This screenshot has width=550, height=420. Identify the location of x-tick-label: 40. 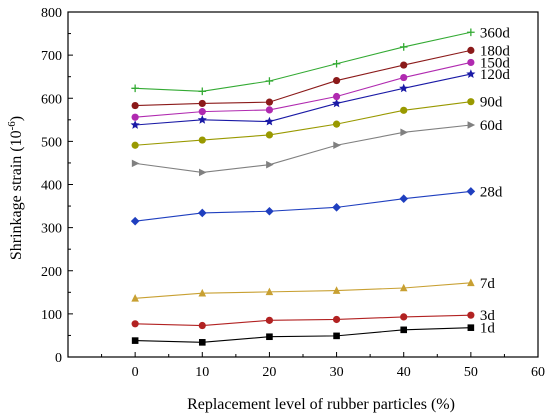
(404, 372).